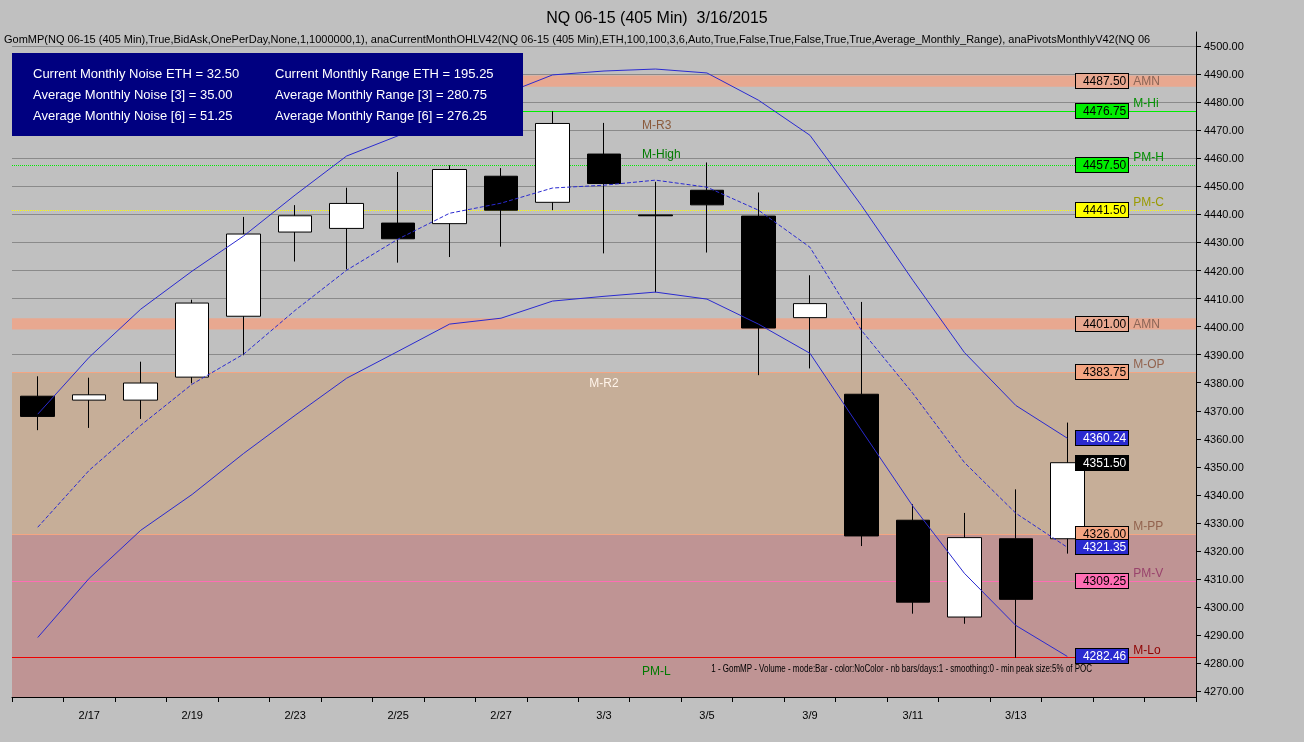  What do you see at coordinates (901, 668) in the screenshot?
I see `annotation: 1 - GomMP - Volume - mode:Bar - color:NoColor - nb bars/days:1 - smoothing:0 - min peak size:5% of POC` at bounding box center [901, 668].